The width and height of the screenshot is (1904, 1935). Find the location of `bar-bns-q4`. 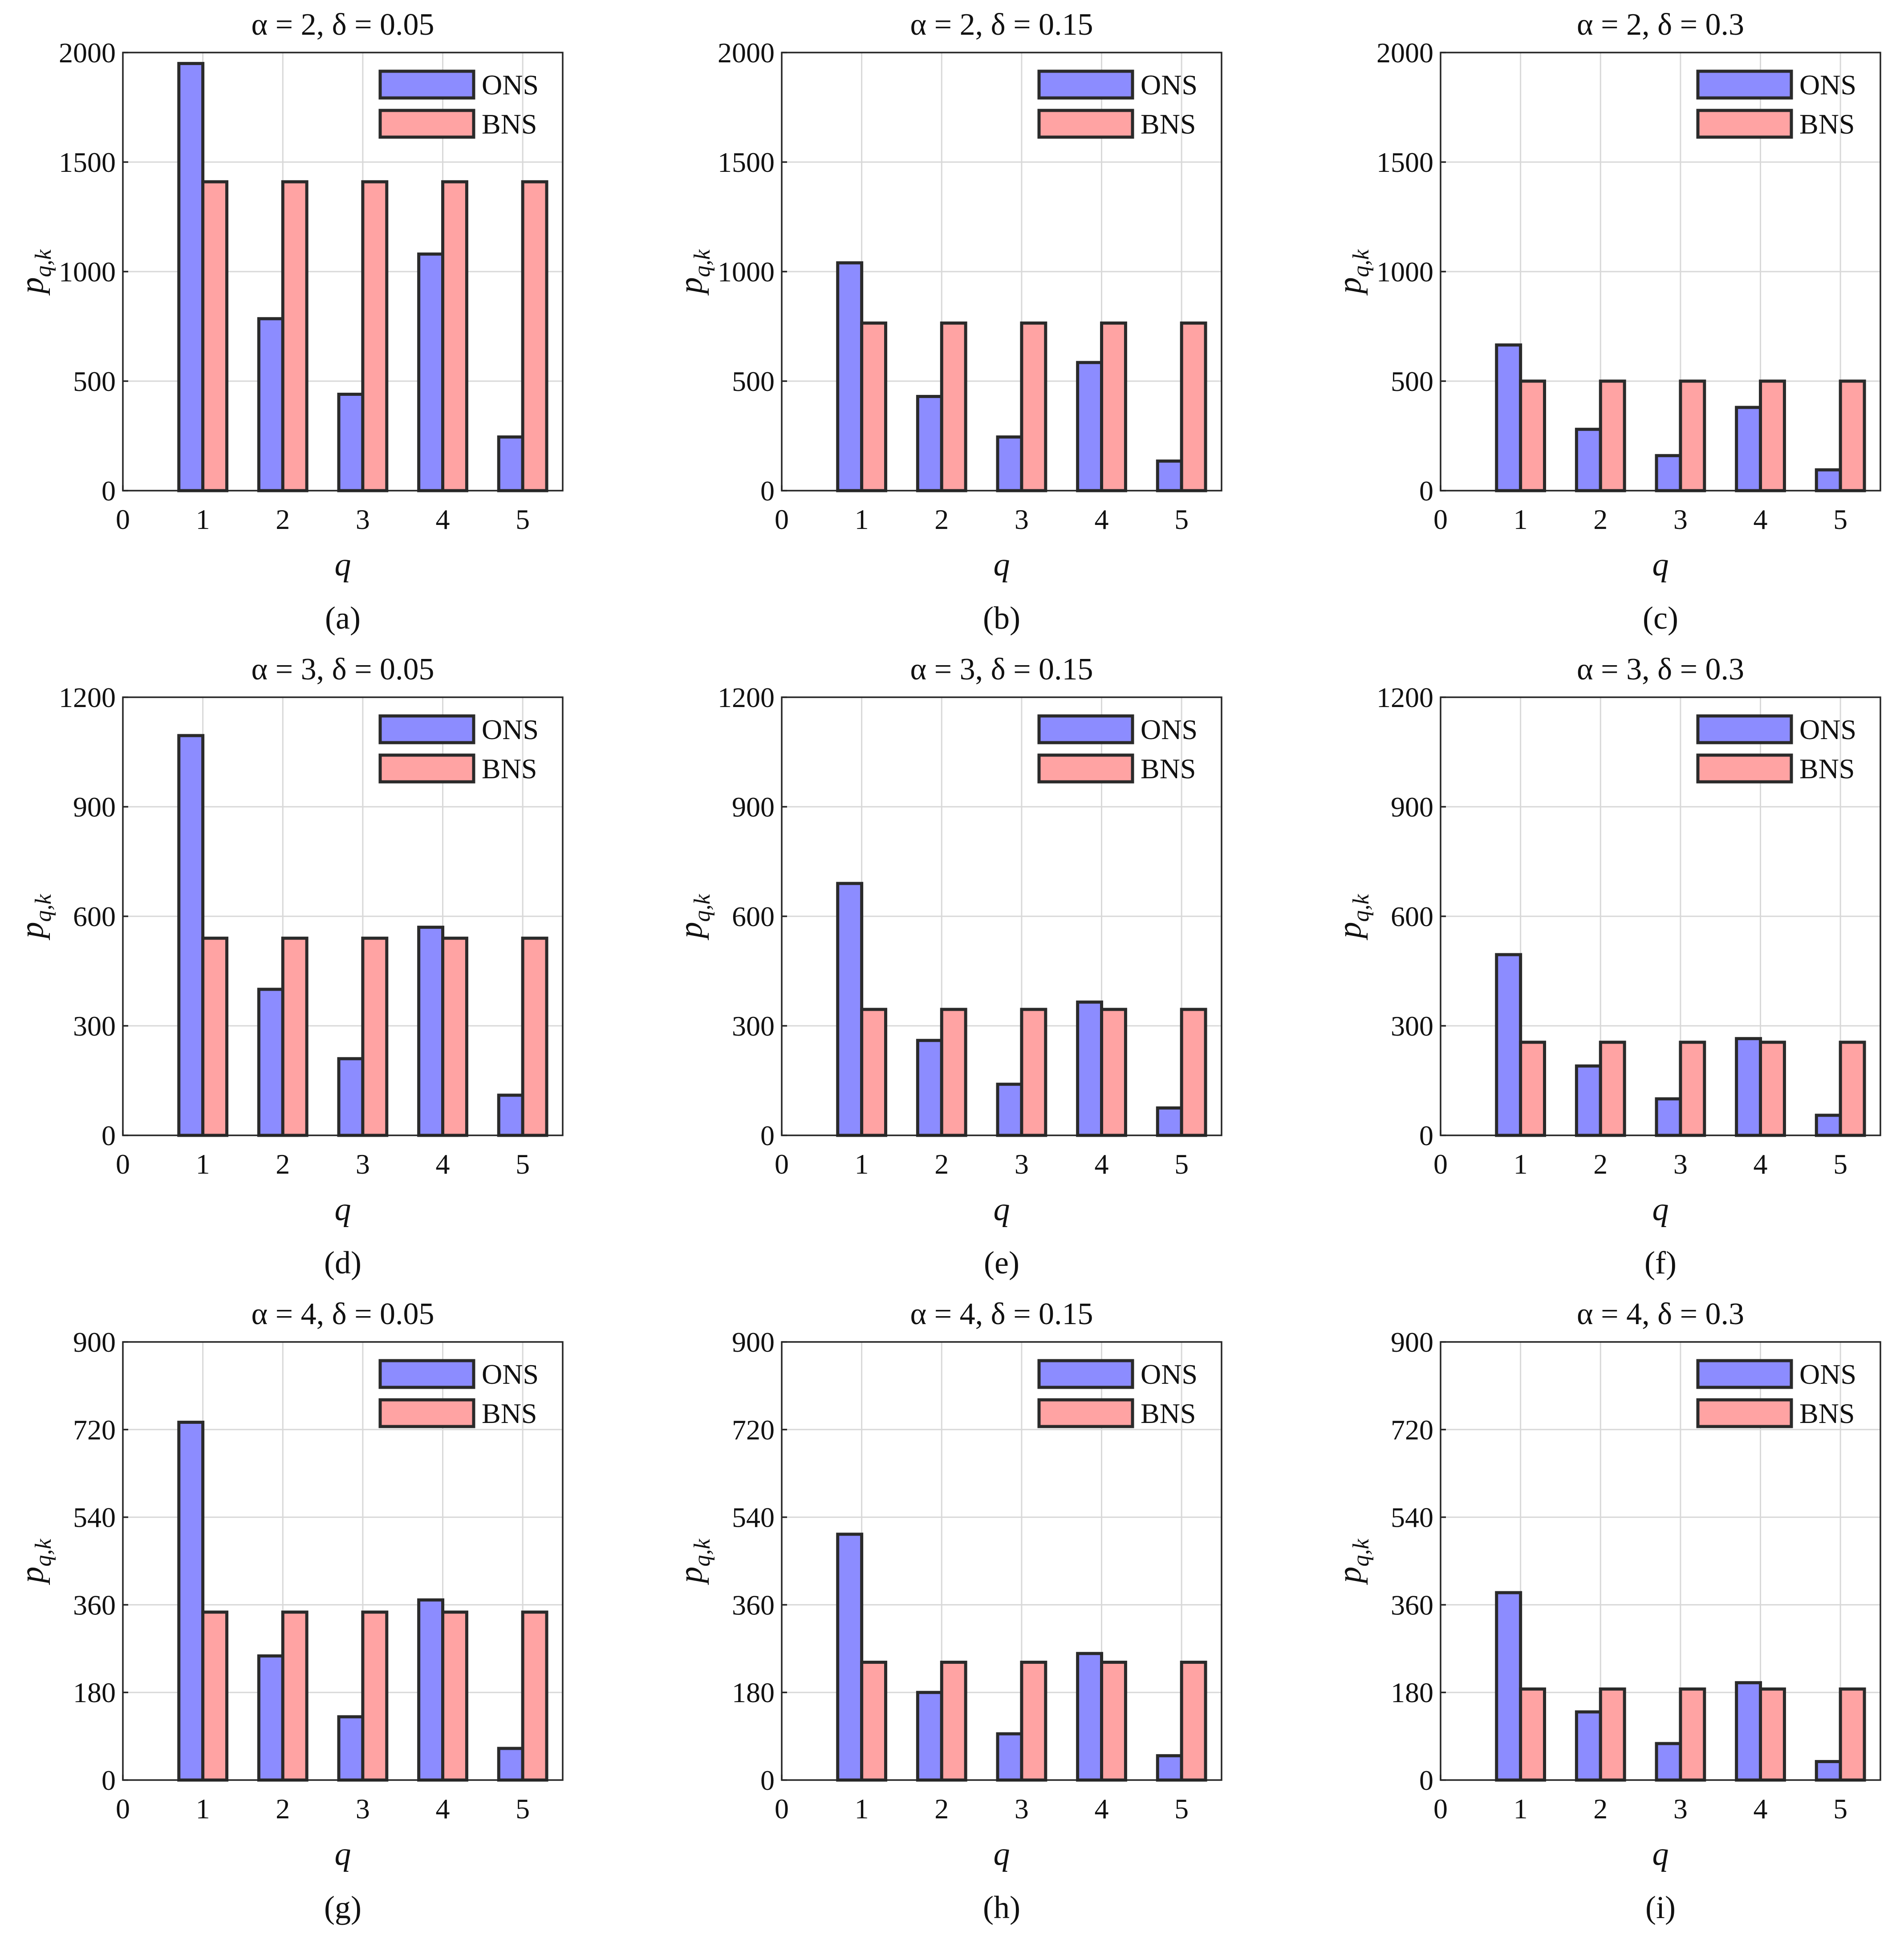

bar-bns-q4 is located at coordinates (454, 336).